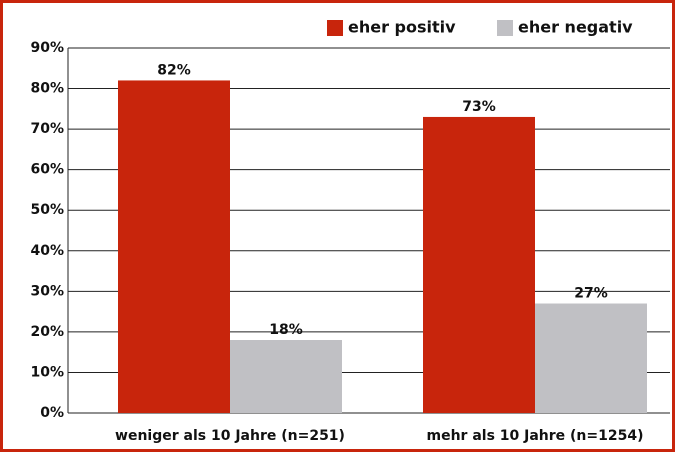 This screenshot has width=675, height=452. Describe the element at coordinates (286, 330) in the screenshot. I see `value-label: 18%` at that location.